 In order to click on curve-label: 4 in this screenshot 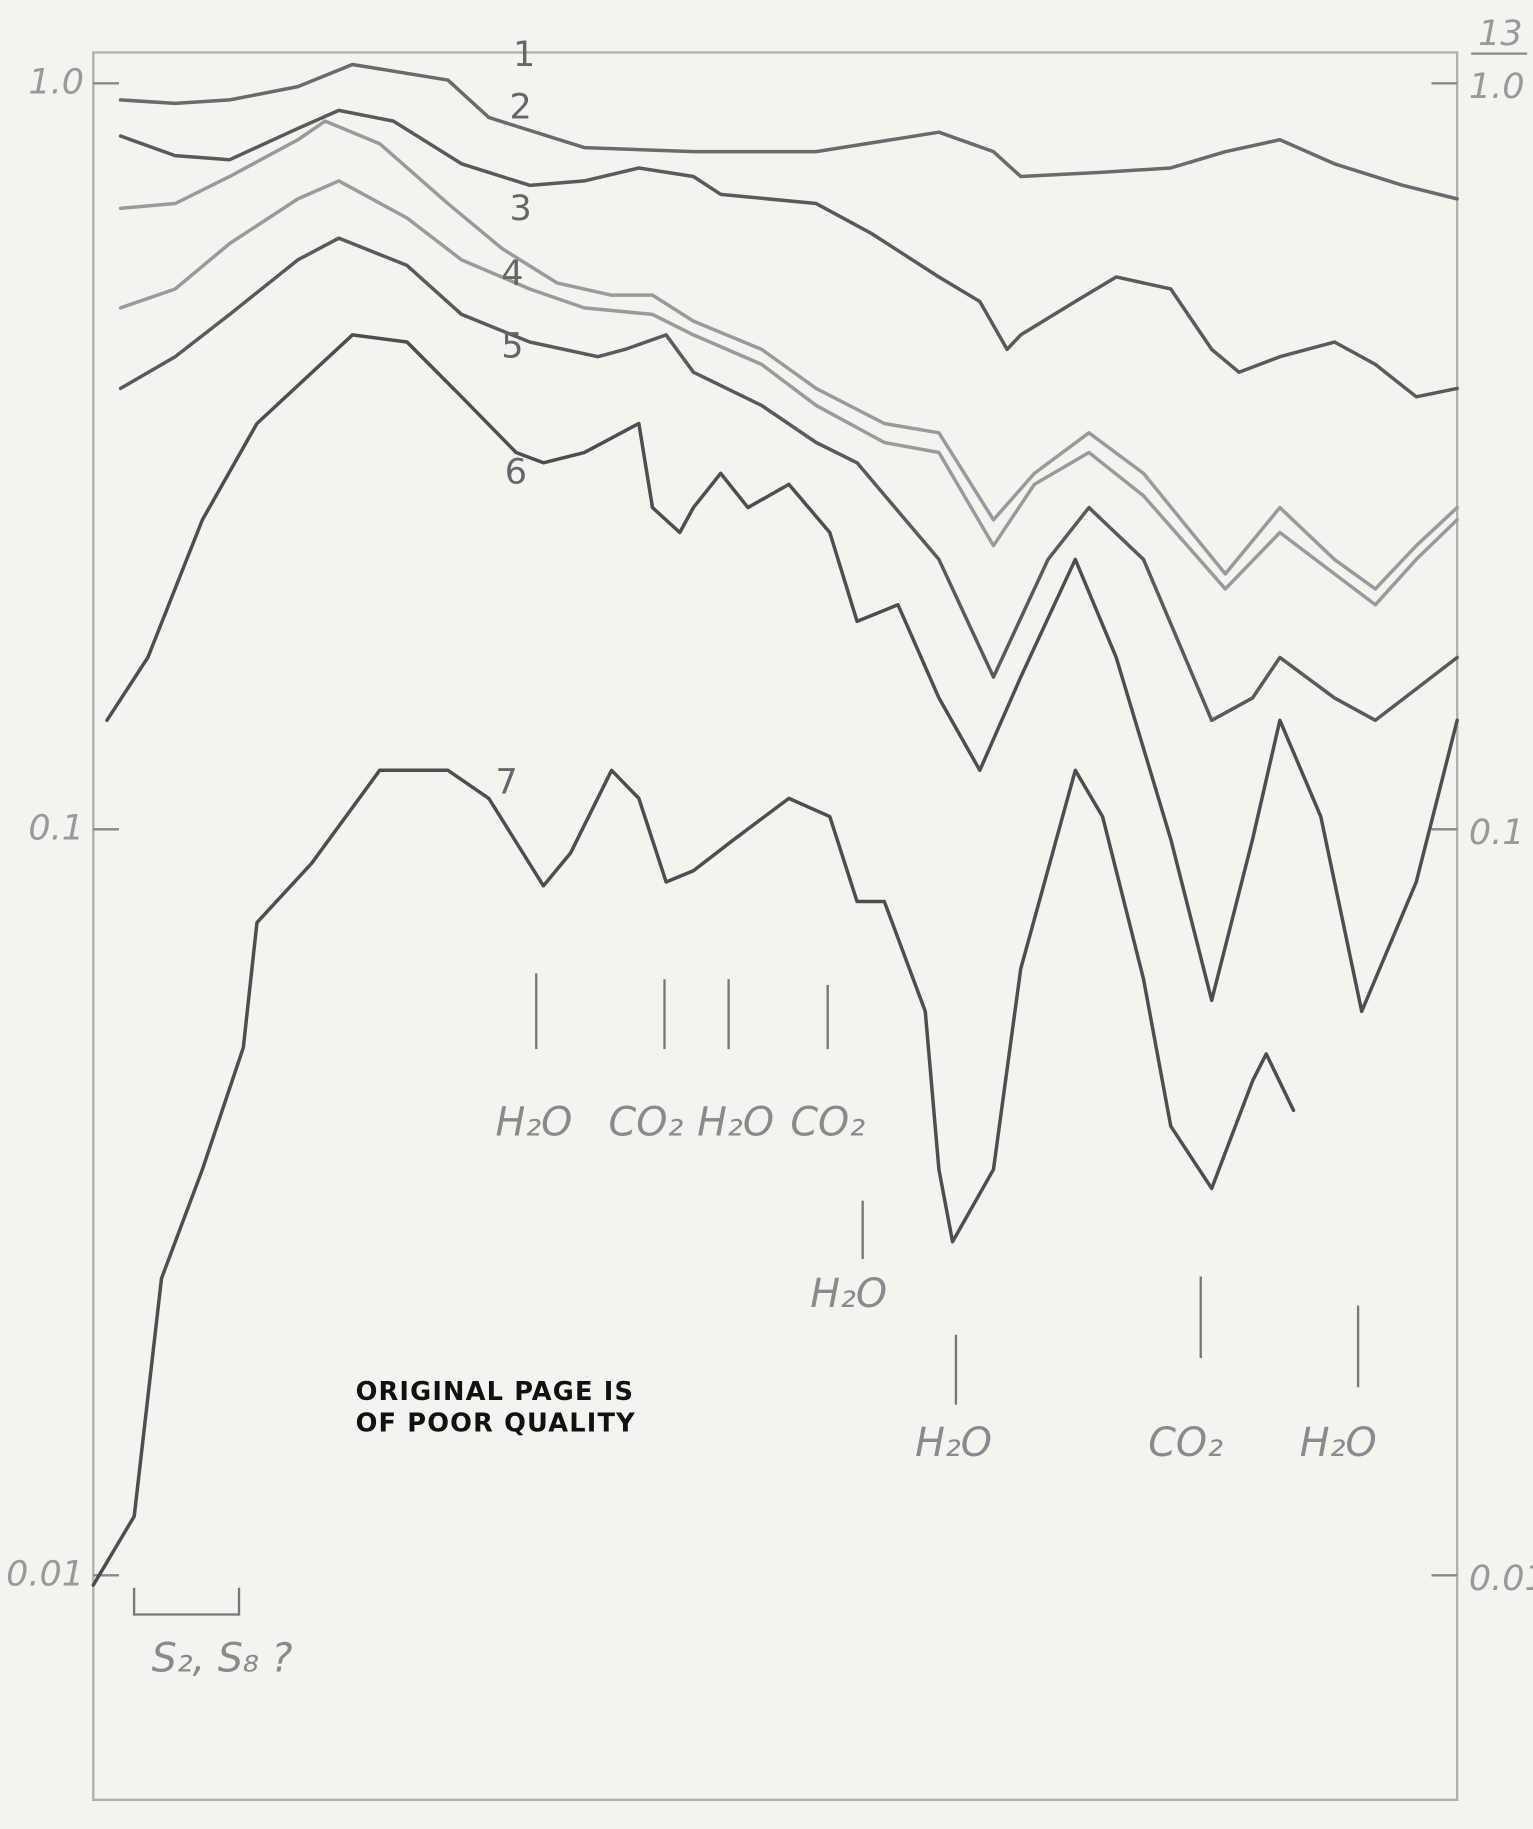, I will do `click(512, 274)`.